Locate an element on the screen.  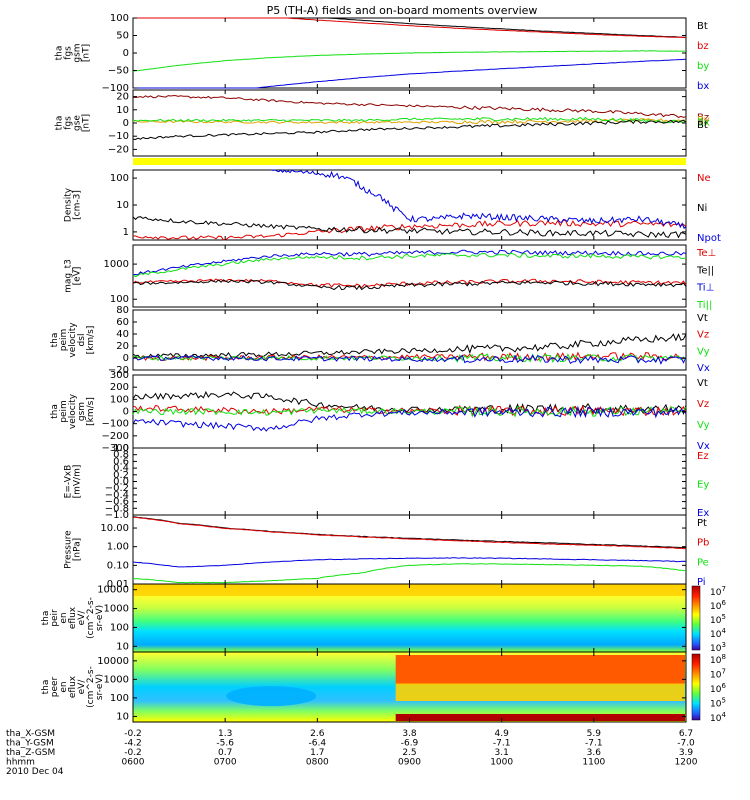
ephemeris-value: 2.5 is located at coordinates (409, 753).